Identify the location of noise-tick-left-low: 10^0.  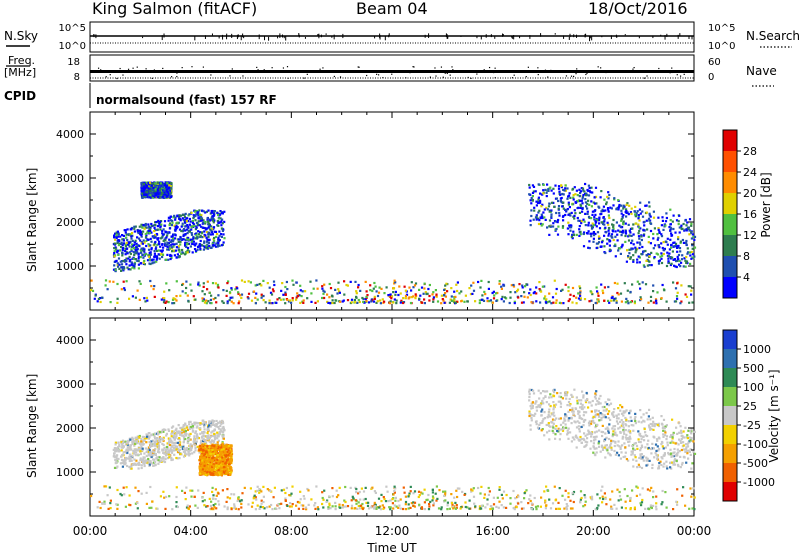
(72, 46).